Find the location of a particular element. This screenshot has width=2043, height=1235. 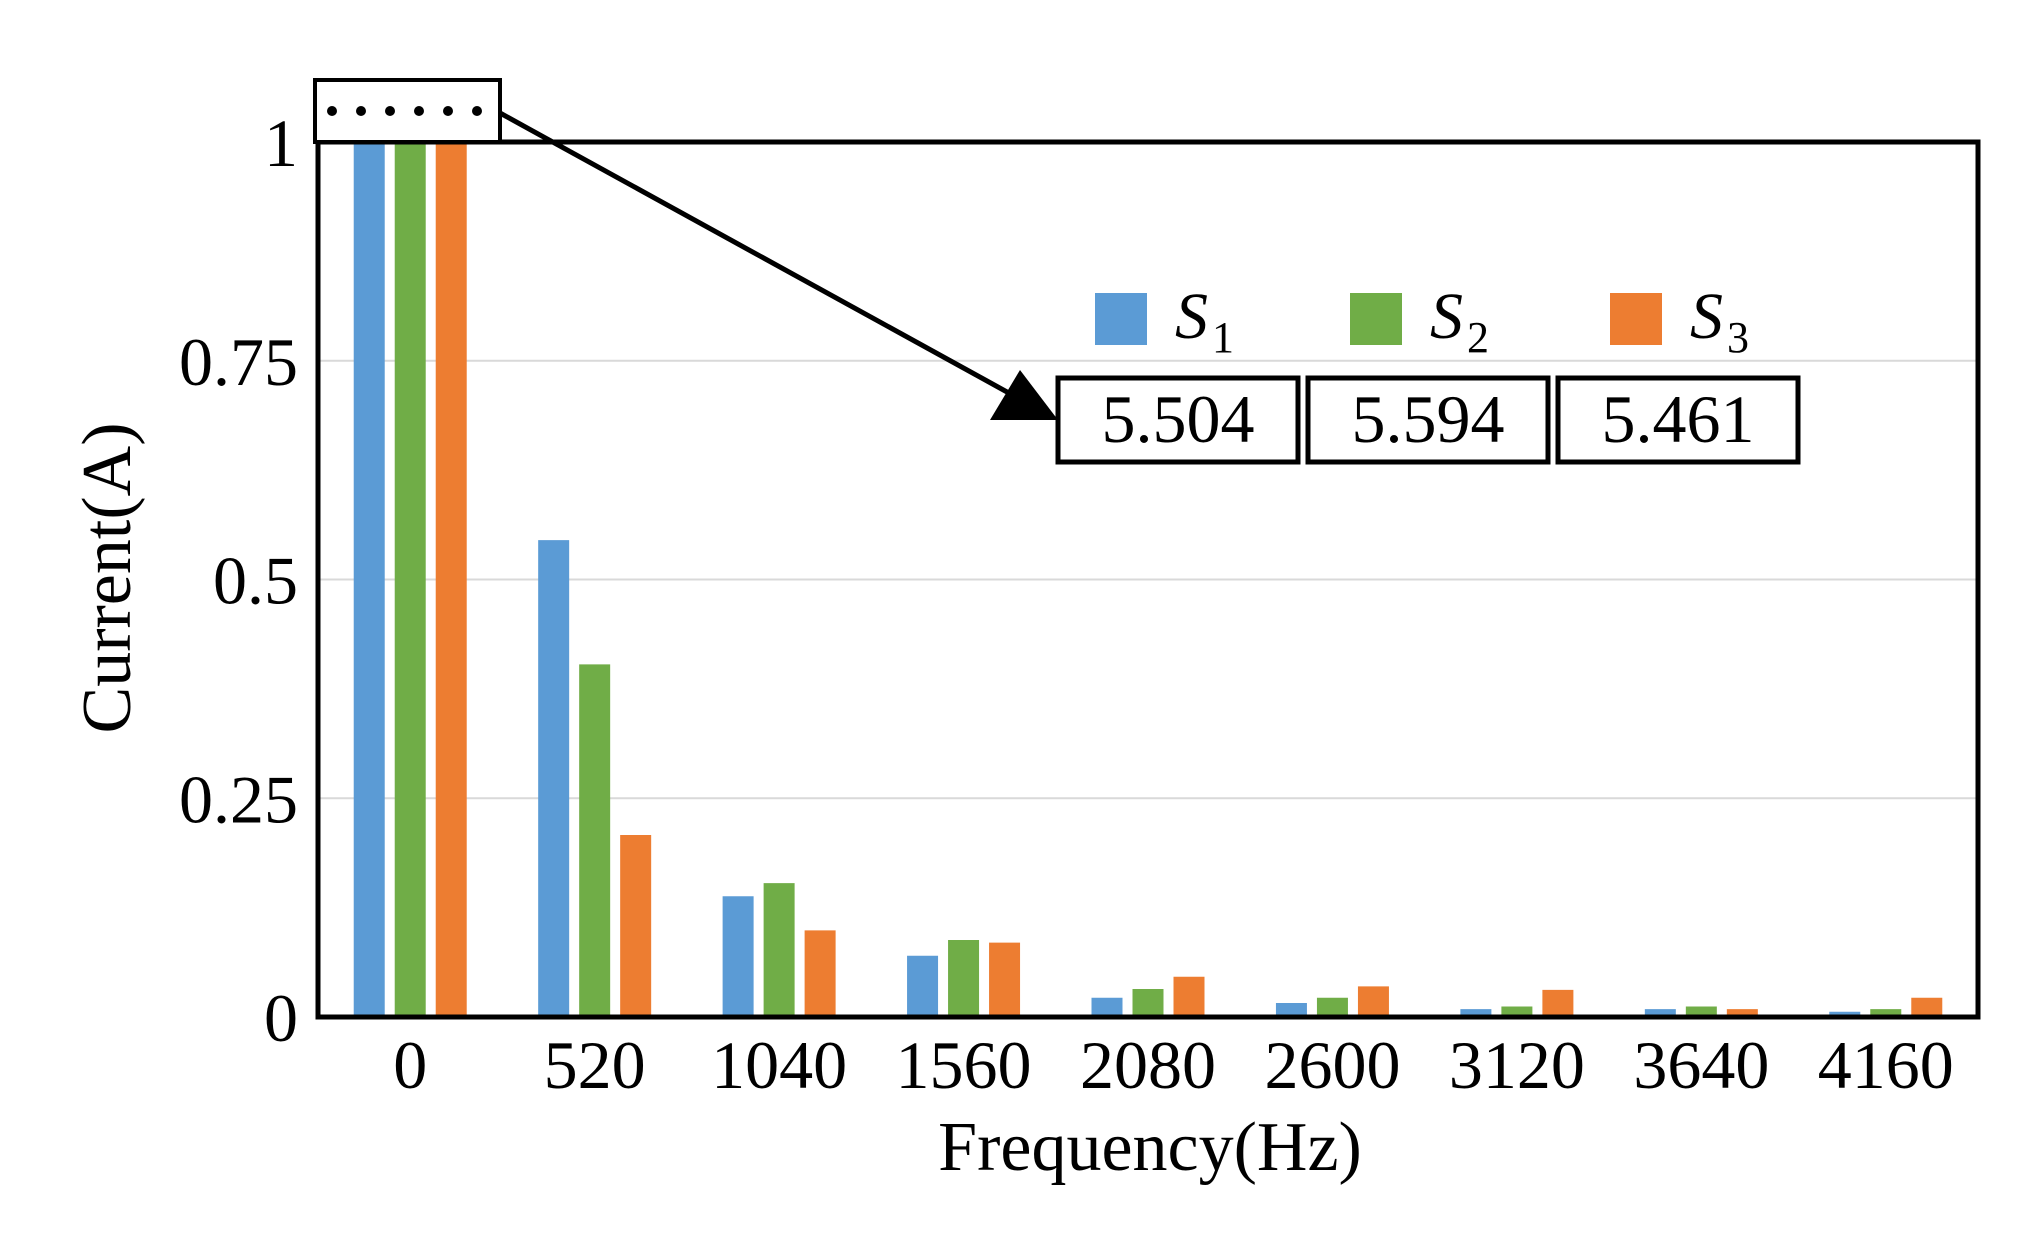

x-tick-label: 1040 is located at coordinates (779, 1065).